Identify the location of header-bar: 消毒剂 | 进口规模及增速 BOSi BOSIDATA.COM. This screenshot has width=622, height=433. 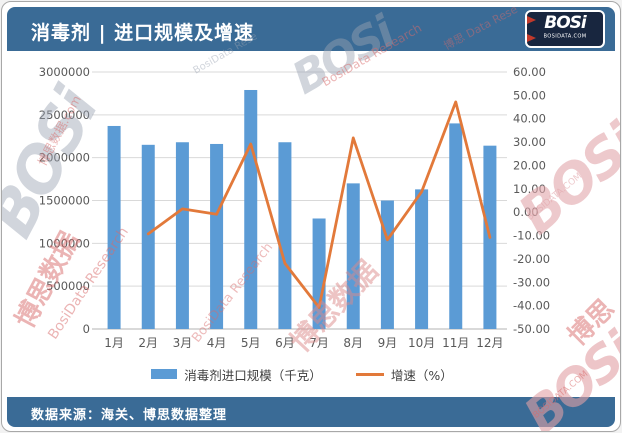
(311, 29).